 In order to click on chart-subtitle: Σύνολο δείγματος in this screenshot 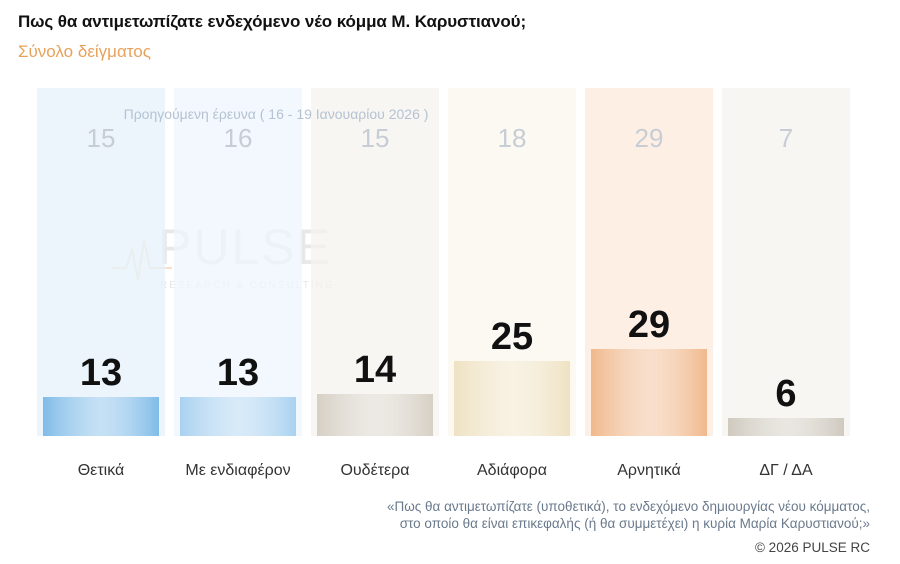, I will do `click(84, 51)`.